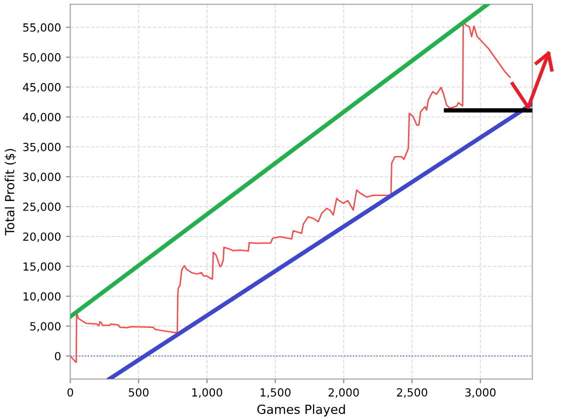 The width and height of the screenshot is (578, 420). Describe the element at coordinates (42, 207) in the screenshot. I see `y-tick-label: 25,000` at that location.